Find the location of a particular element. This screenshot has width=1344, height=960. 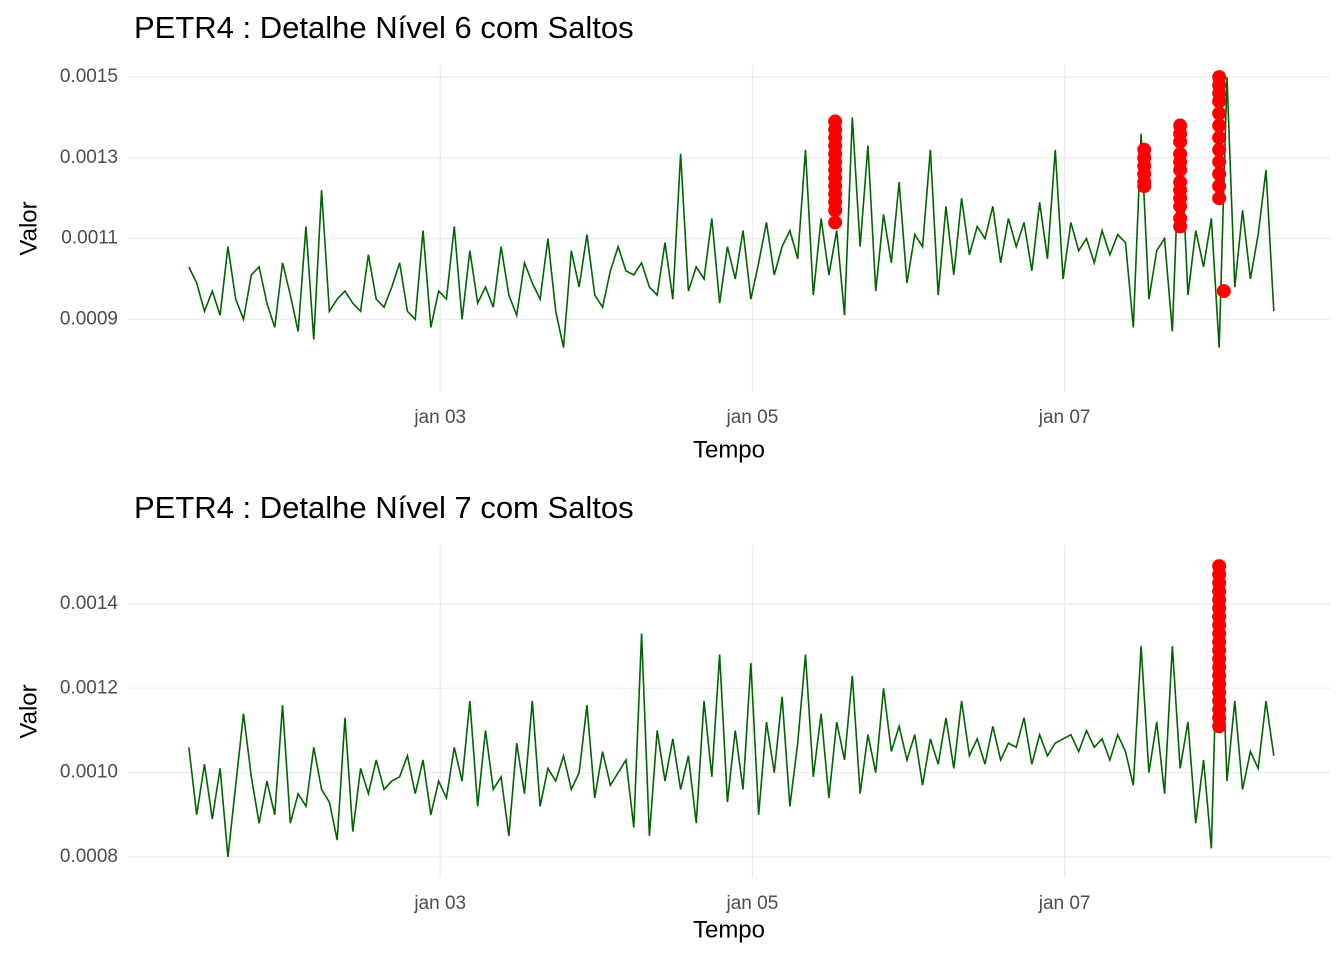

y-tick-label: 0.0014 is located at coordinates (89, 603).